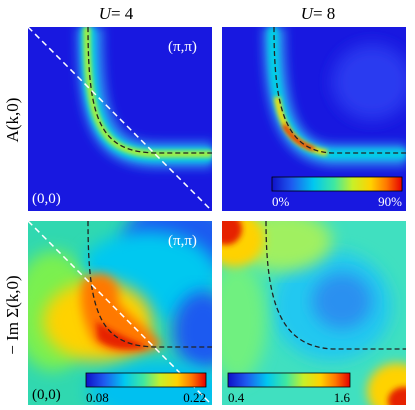 Image resolution: width=415 pixels, height=410 pixels. What do you see at coordinates (244, 321) in the screenshot?
I see `green-region-left` at bounding box center [244, 321].